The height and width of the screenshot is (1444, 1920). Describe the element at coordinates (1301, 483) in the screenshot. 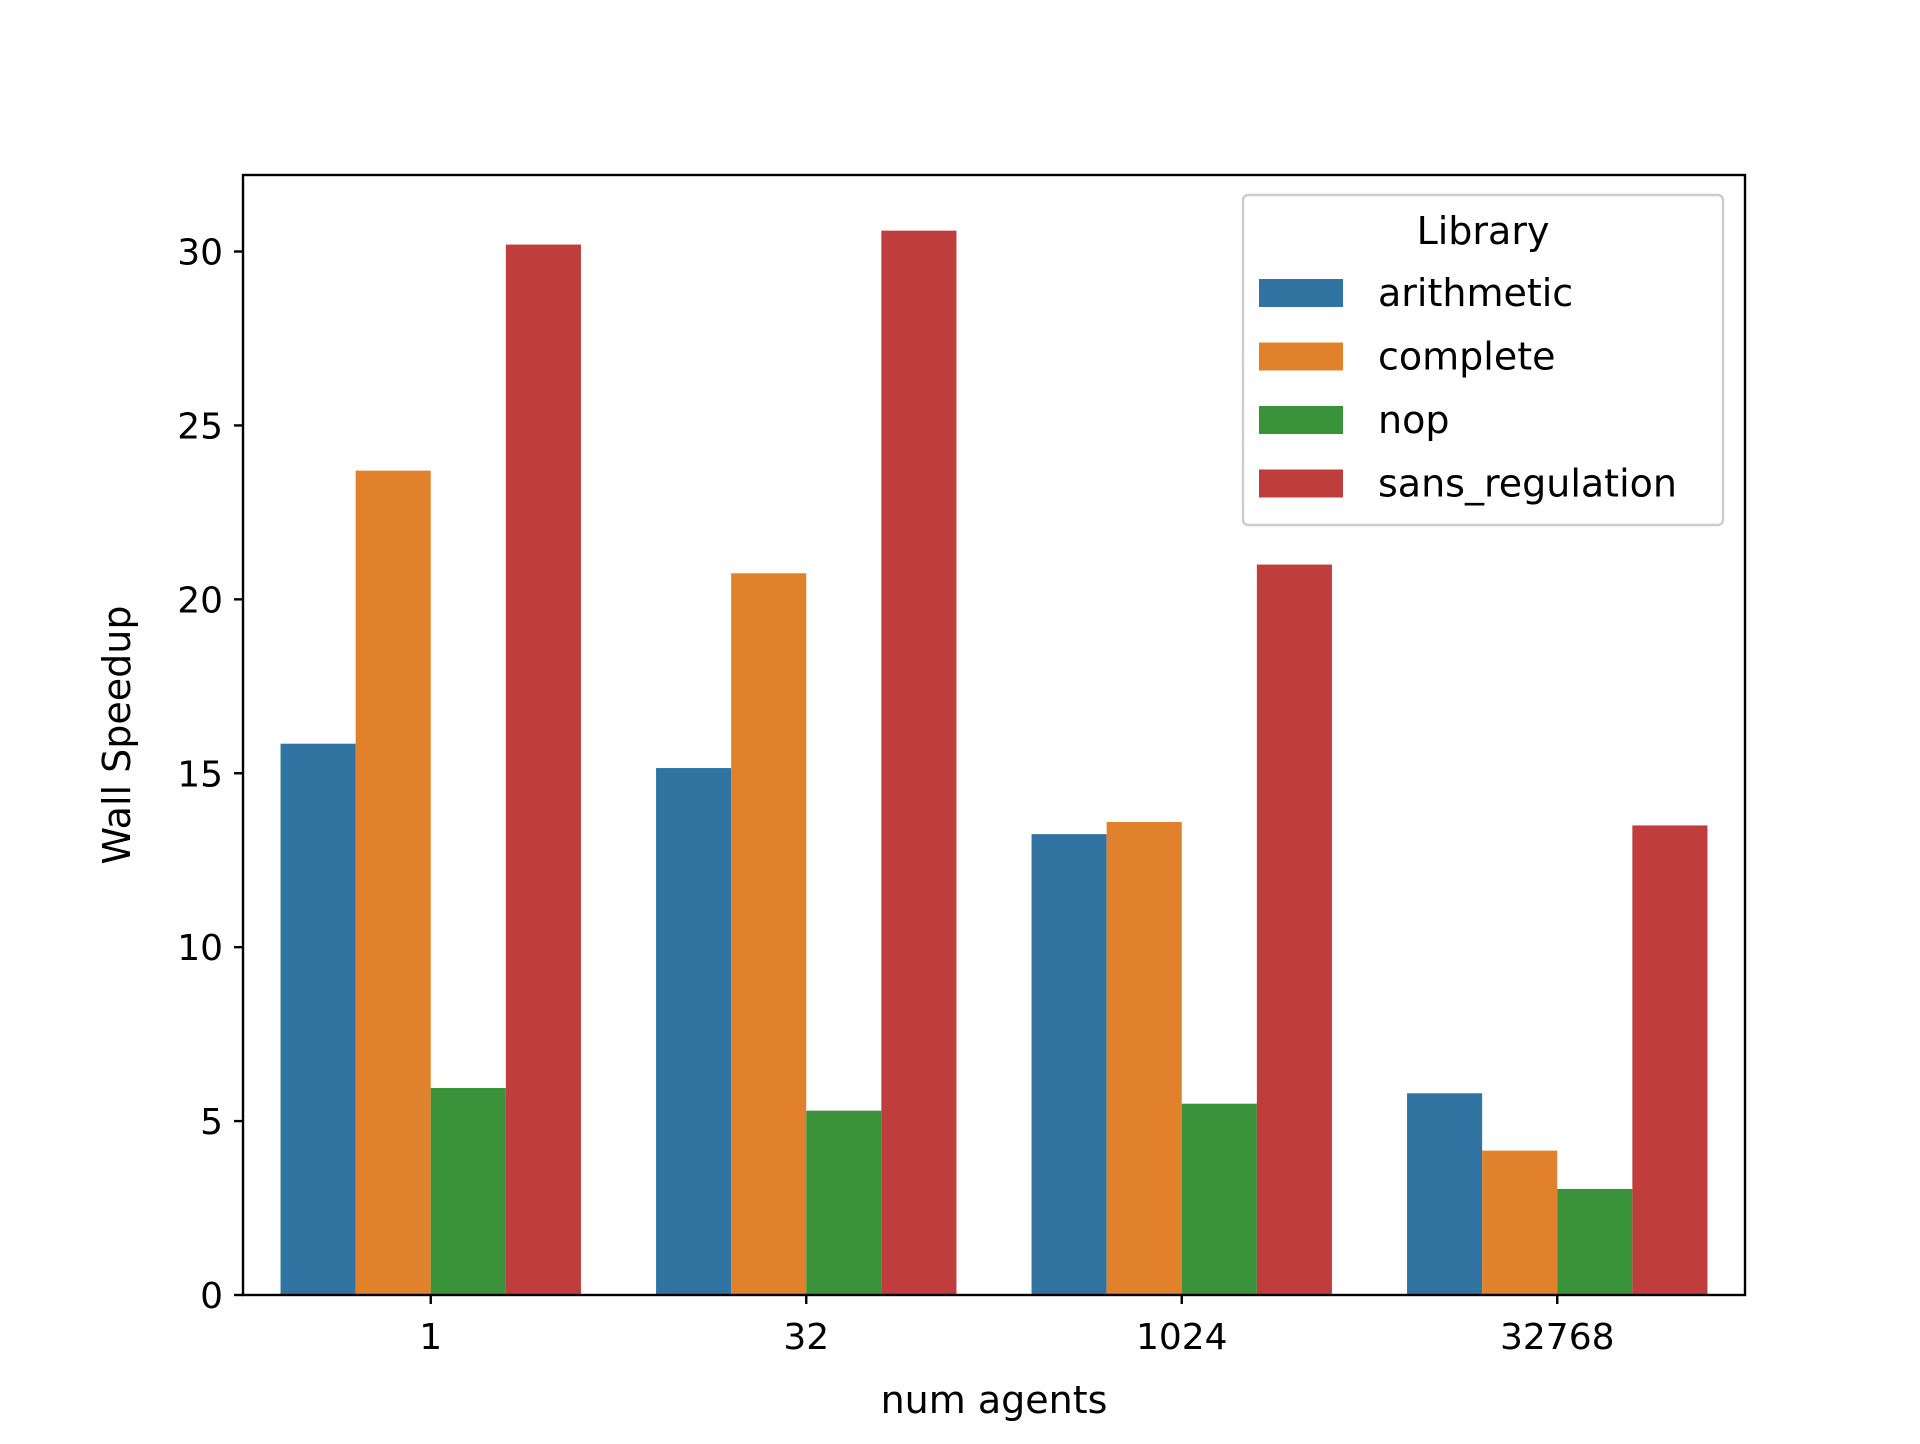

I see `legend-swatch-sans_regulation` at that location.